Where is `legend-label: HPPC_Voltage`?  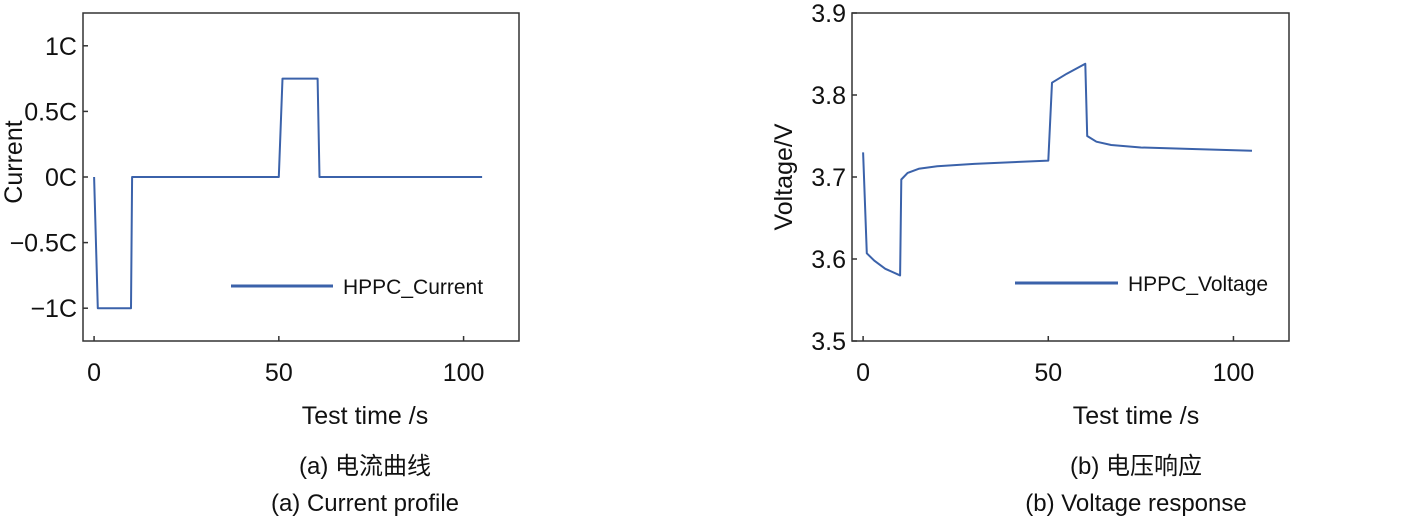 legend-label: HPPC_Voltage is located at coordinates (1198, 284).